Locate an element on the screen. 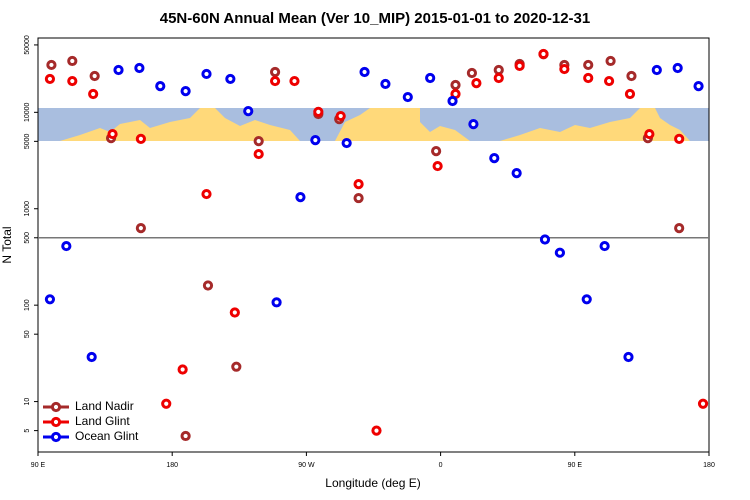 The image size is (750, 500). y-tick-label: 1000 is located at coordinates (27, 209).